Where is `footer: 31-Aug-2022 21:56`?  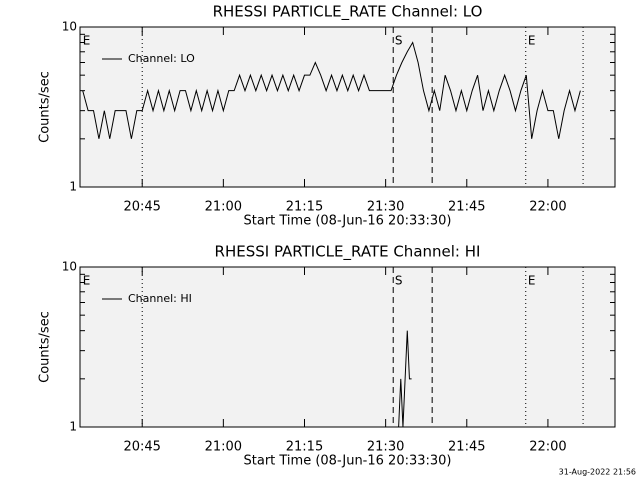 footer: 31-Aug-2022 21:56 is located at coordinates (597, 472).